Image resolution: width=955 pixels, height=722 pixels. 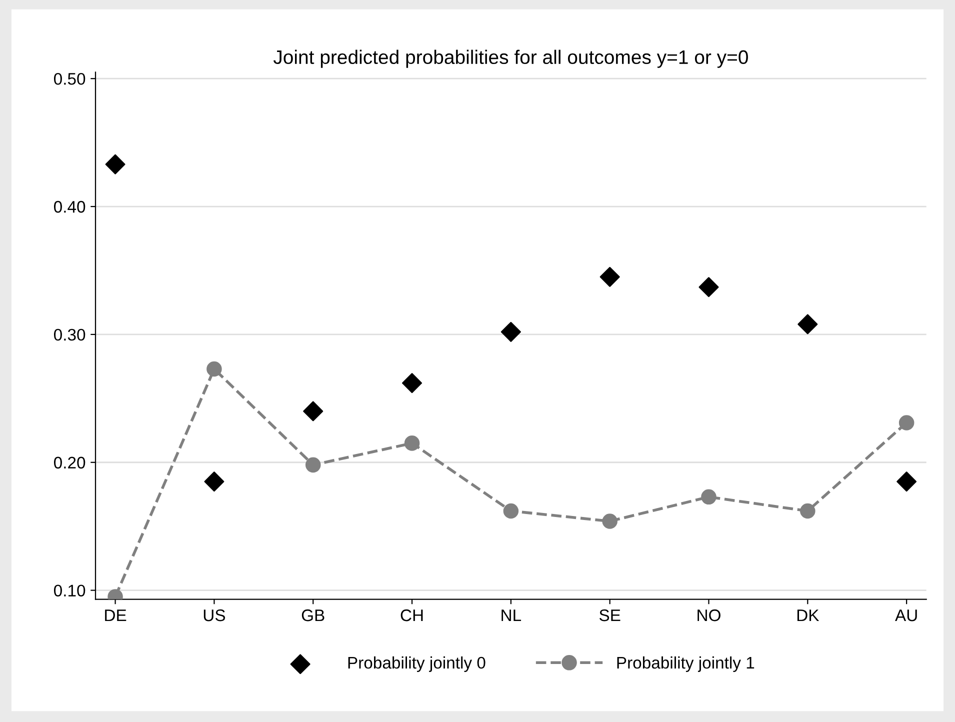 I want to click on y-tick-label: 0.50, so click(x=70, y=78).